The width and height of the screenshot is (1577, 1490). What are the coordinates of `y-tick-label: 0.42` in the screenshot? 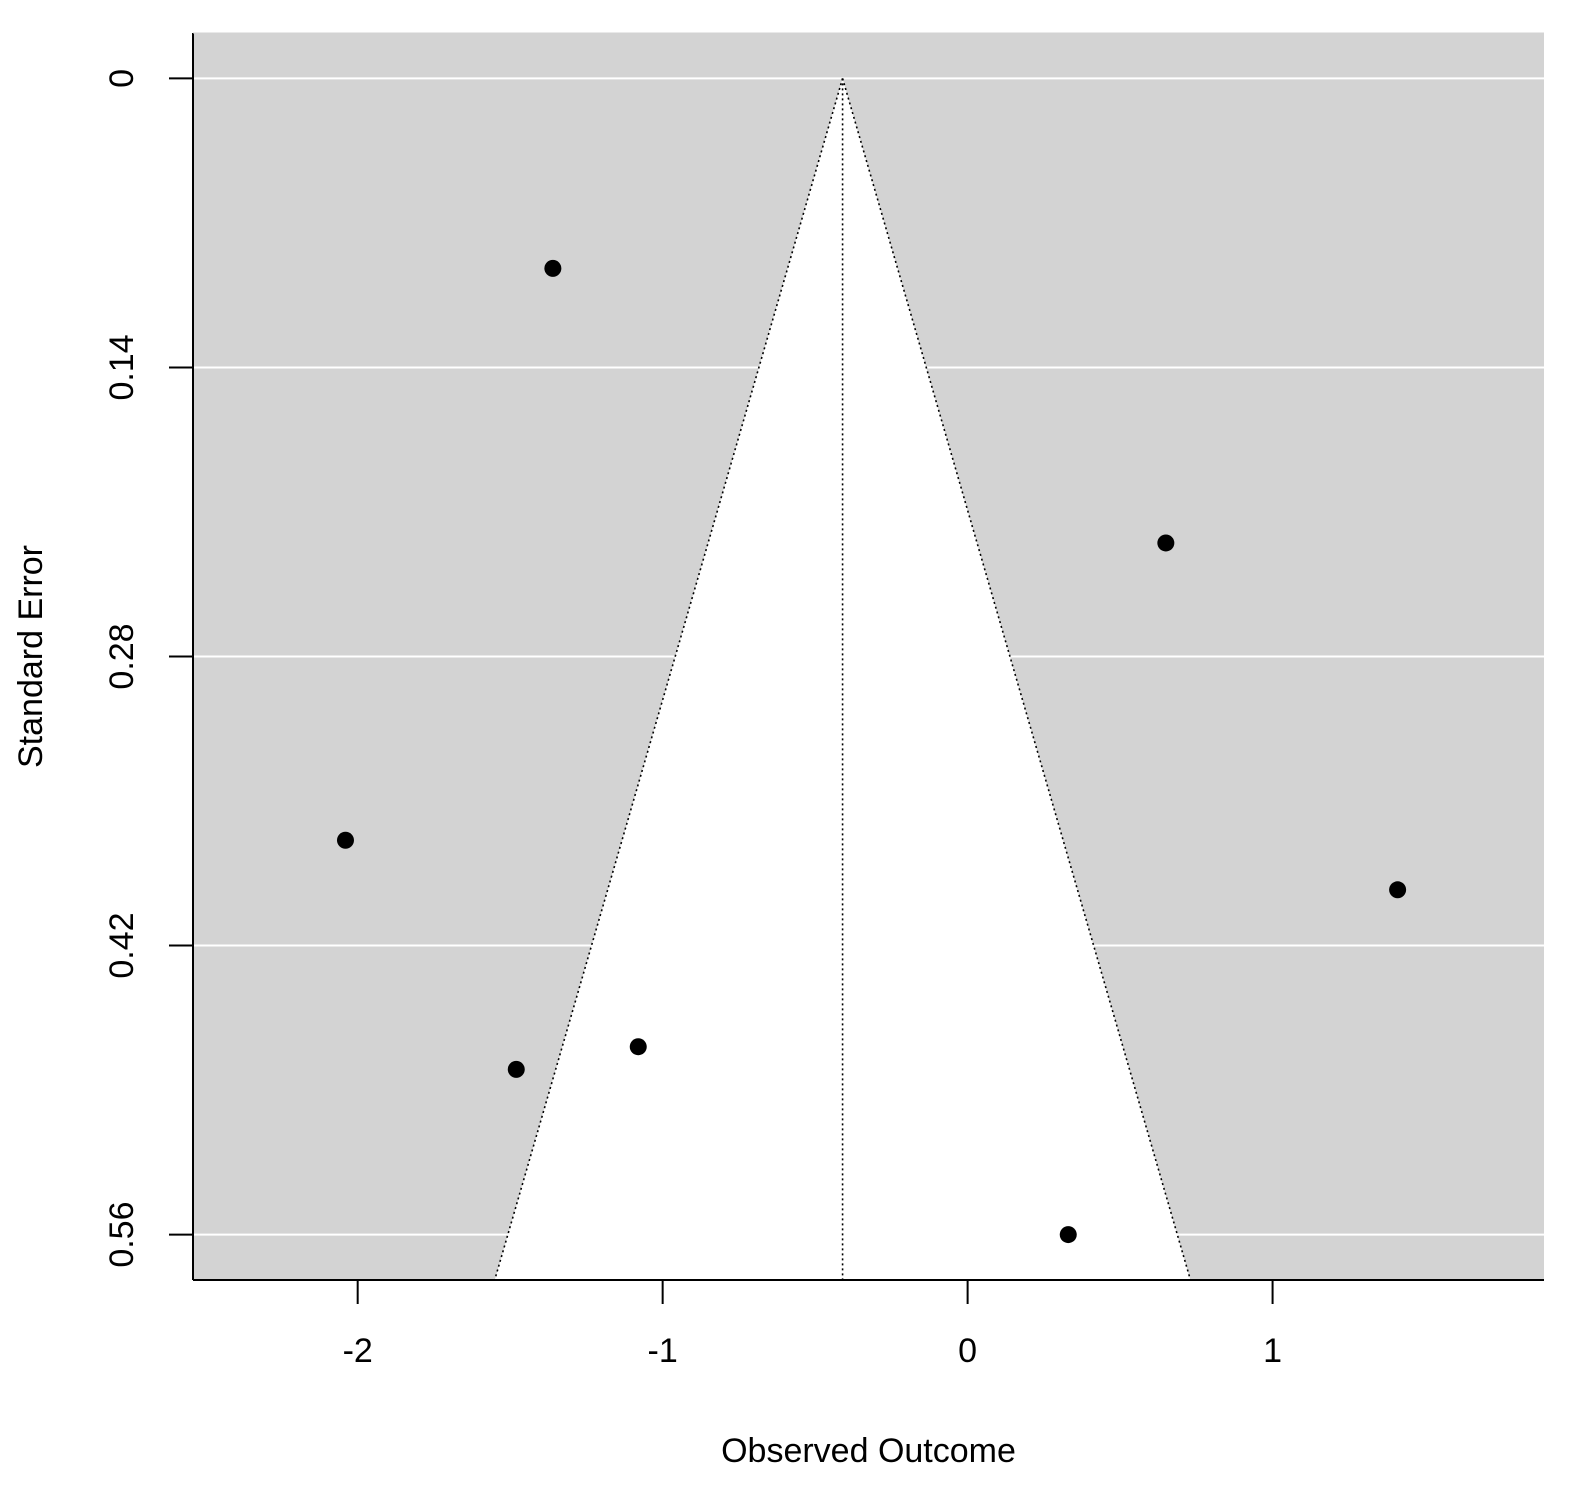 It's located at (122, 945).